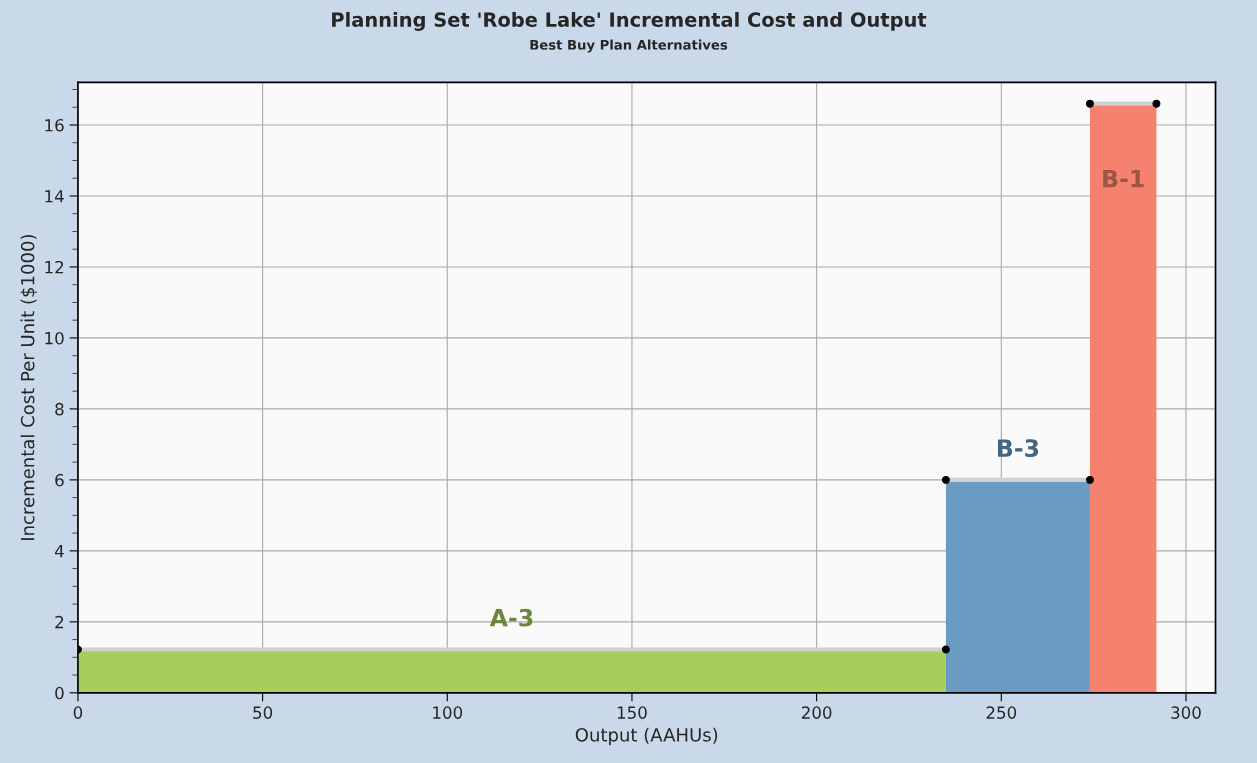 The image size is (1257, 763). What do you see at coordinates (28, 387) in the screenshot?
I see `y-axis-title: Incremental Cost Per Unit ($1000)` at bounding box center [28, 387].